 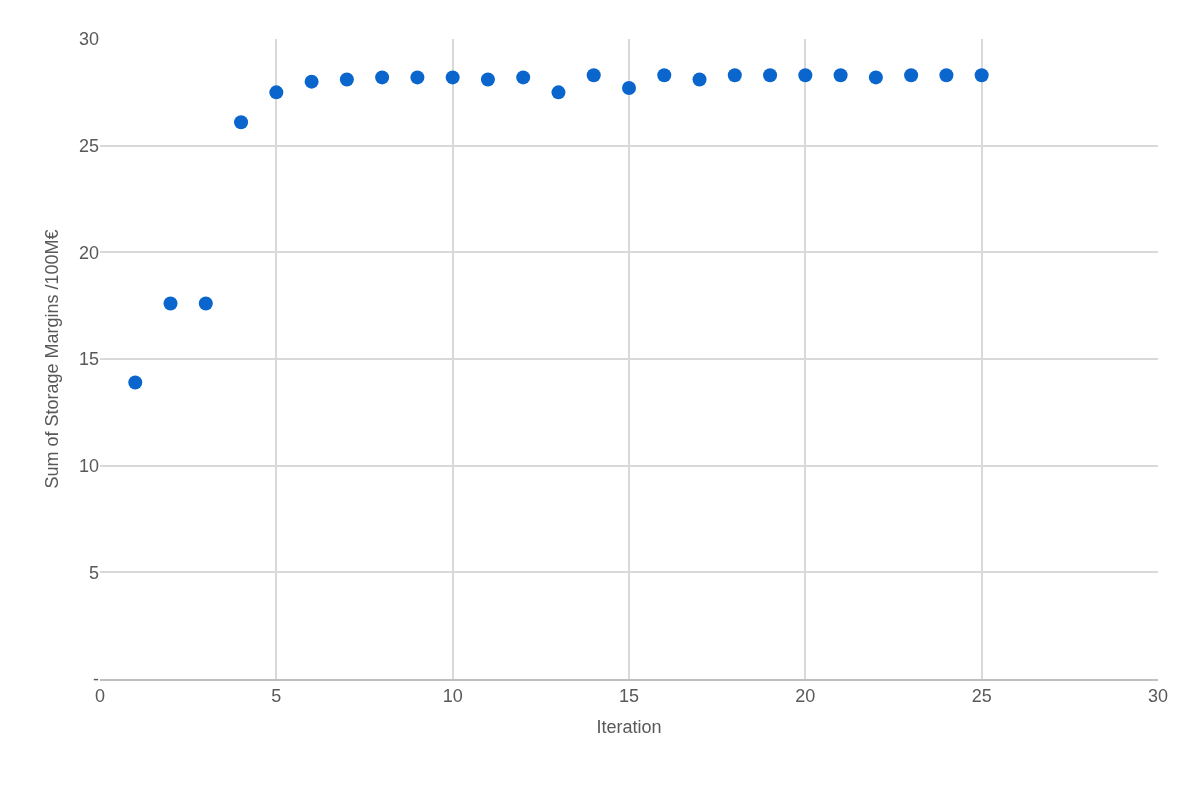 What do you see at coordinates (88, 145) in the screenshot?
I see `y-tick-label: 25` at bounding box center [88, 145].